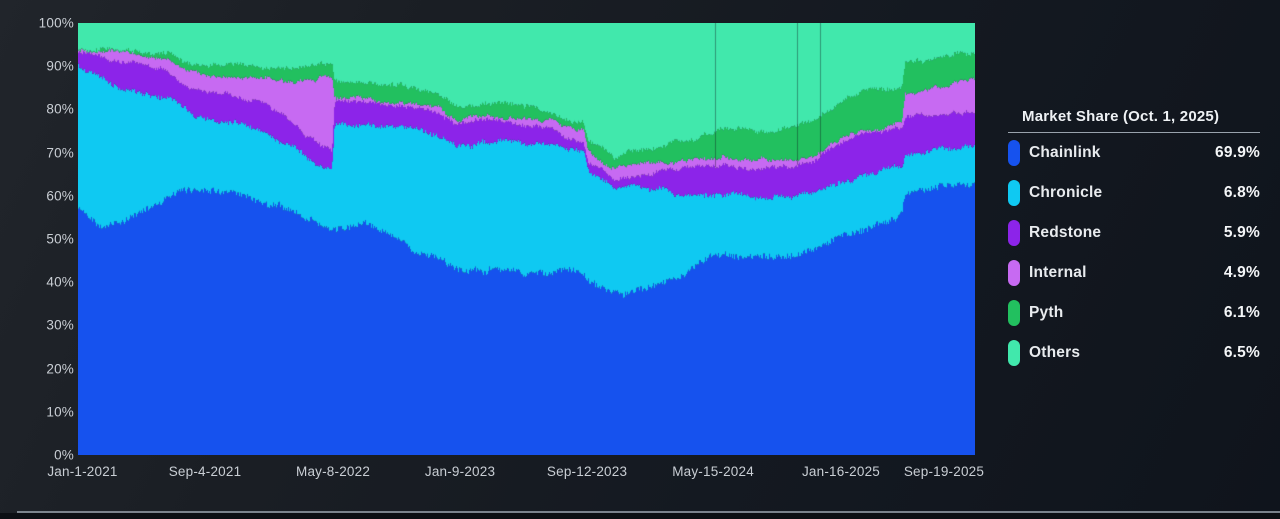 This screenshot has width=1280, height=519. I want to click on y-tick-label: 40%, so click(60, 282).